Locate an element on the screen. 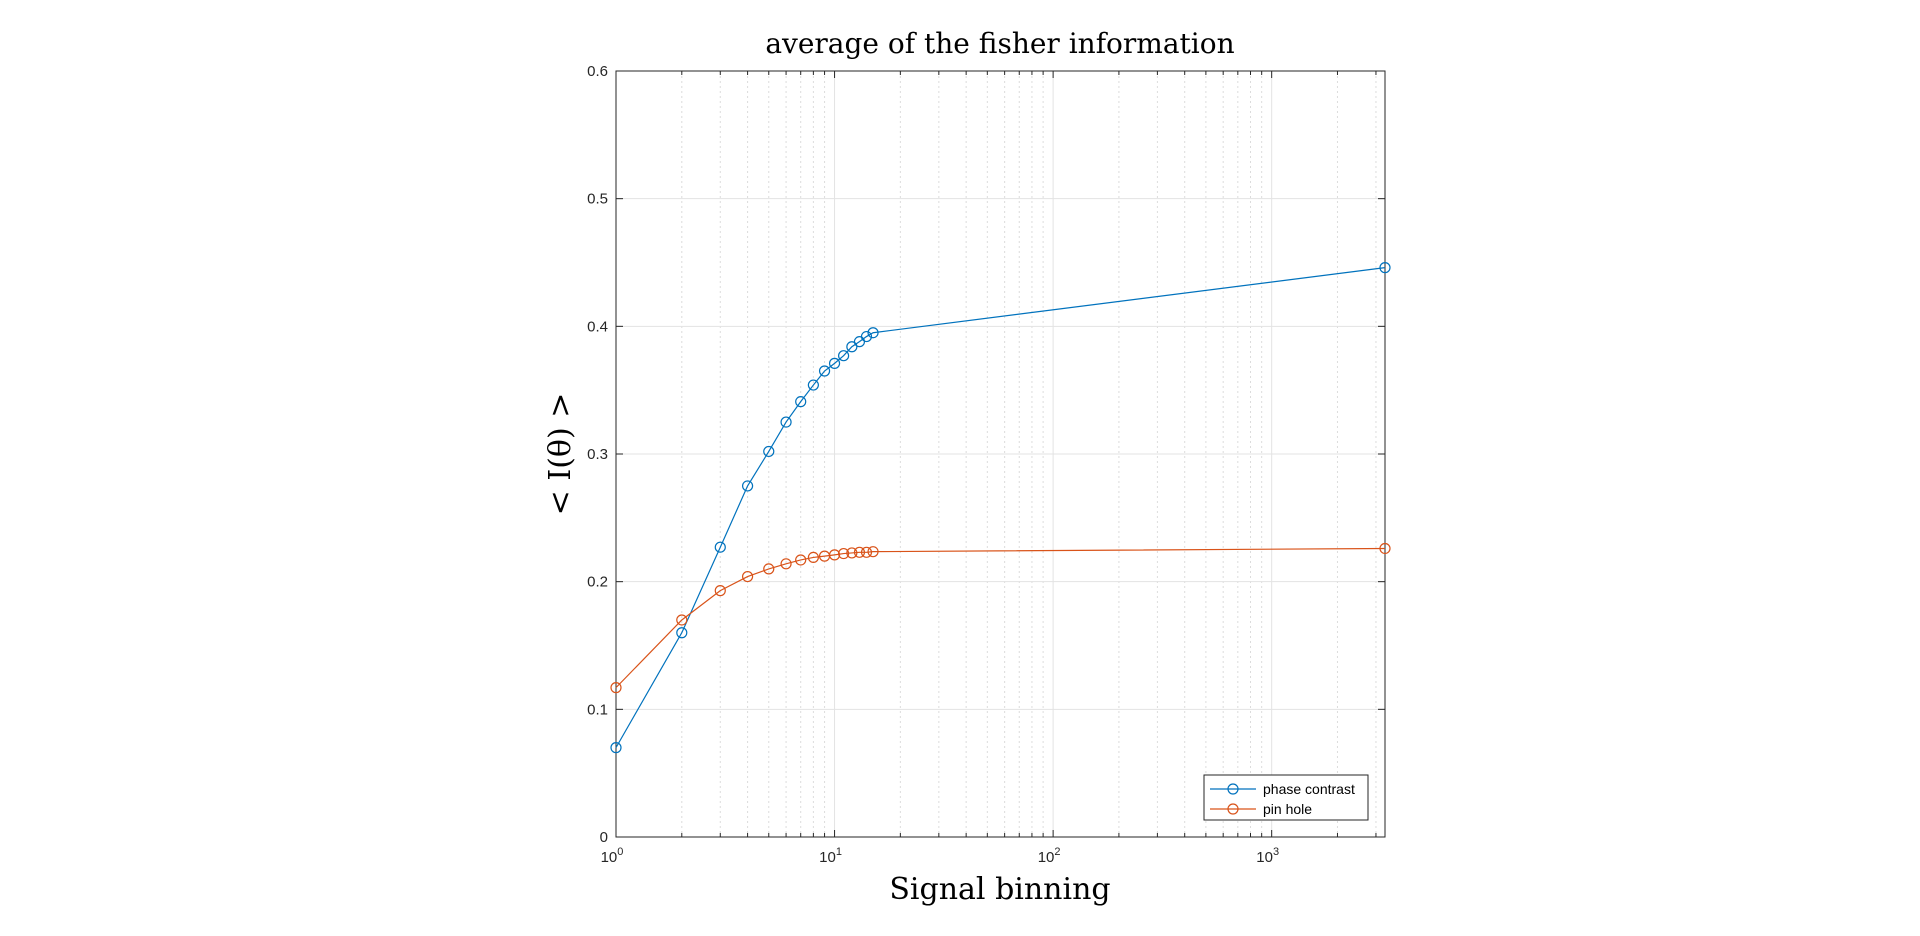 This screenshot has height=936, width=1920. legend-box is located at coordinates (1286, 797).